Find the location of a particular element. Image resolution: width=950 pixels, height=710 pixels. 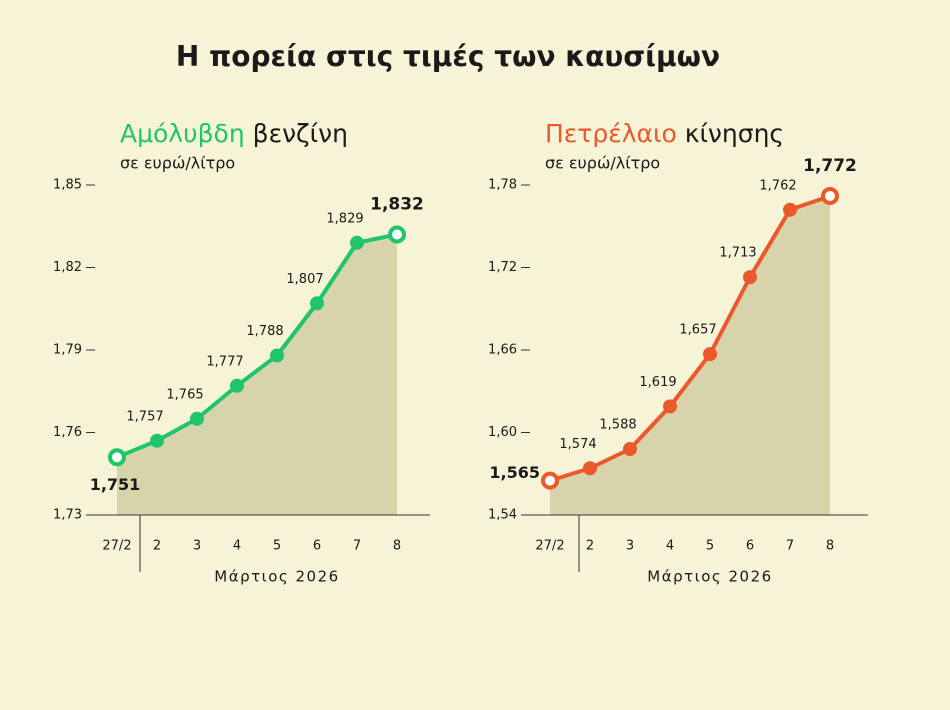

subchart-title: Πετρέλαιο κίνησης is located at coordinates (664, 133).